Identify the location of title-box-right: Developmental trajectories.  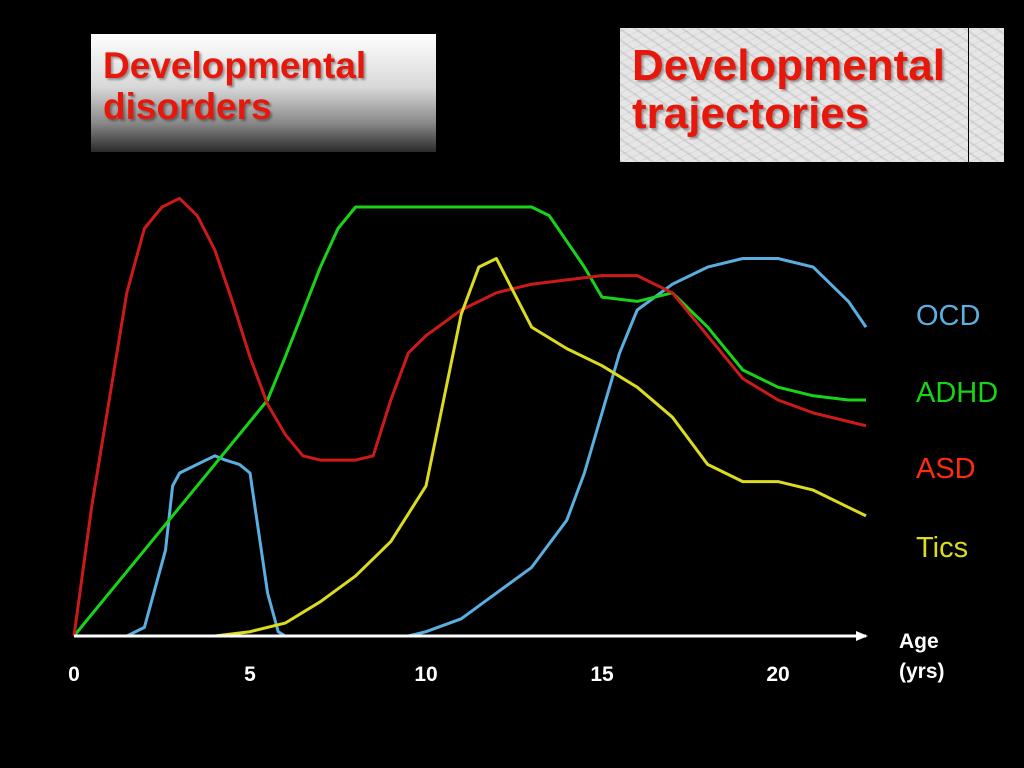
(812, 95).